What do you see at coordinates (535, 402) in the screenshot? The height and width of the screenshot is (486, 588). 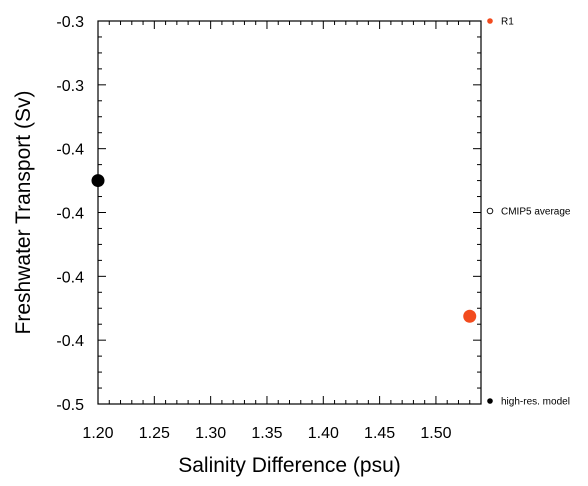 I see `legend-label: high-res. model` at bounding box center [535, 402].